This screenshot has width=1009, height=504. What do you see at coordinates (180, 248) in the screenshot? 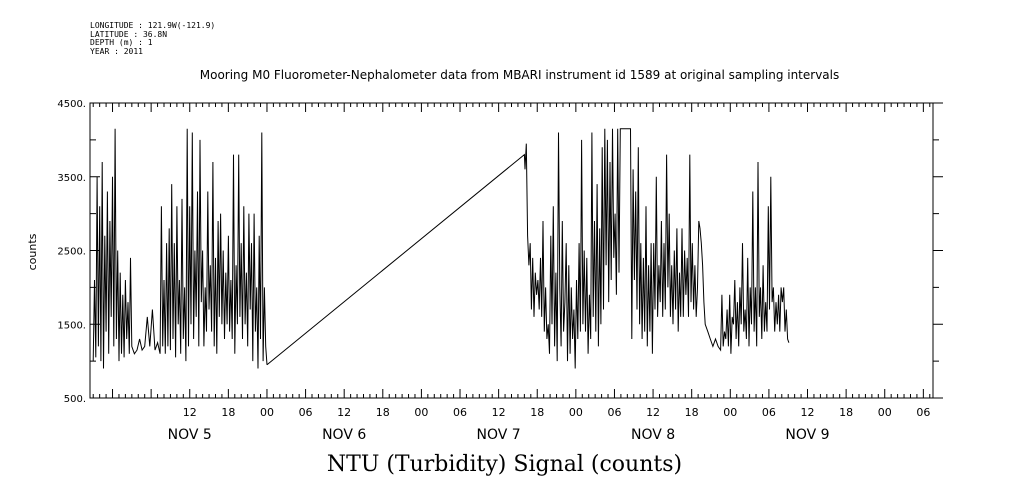
I see `series-line` at bounding box center [180, 248].